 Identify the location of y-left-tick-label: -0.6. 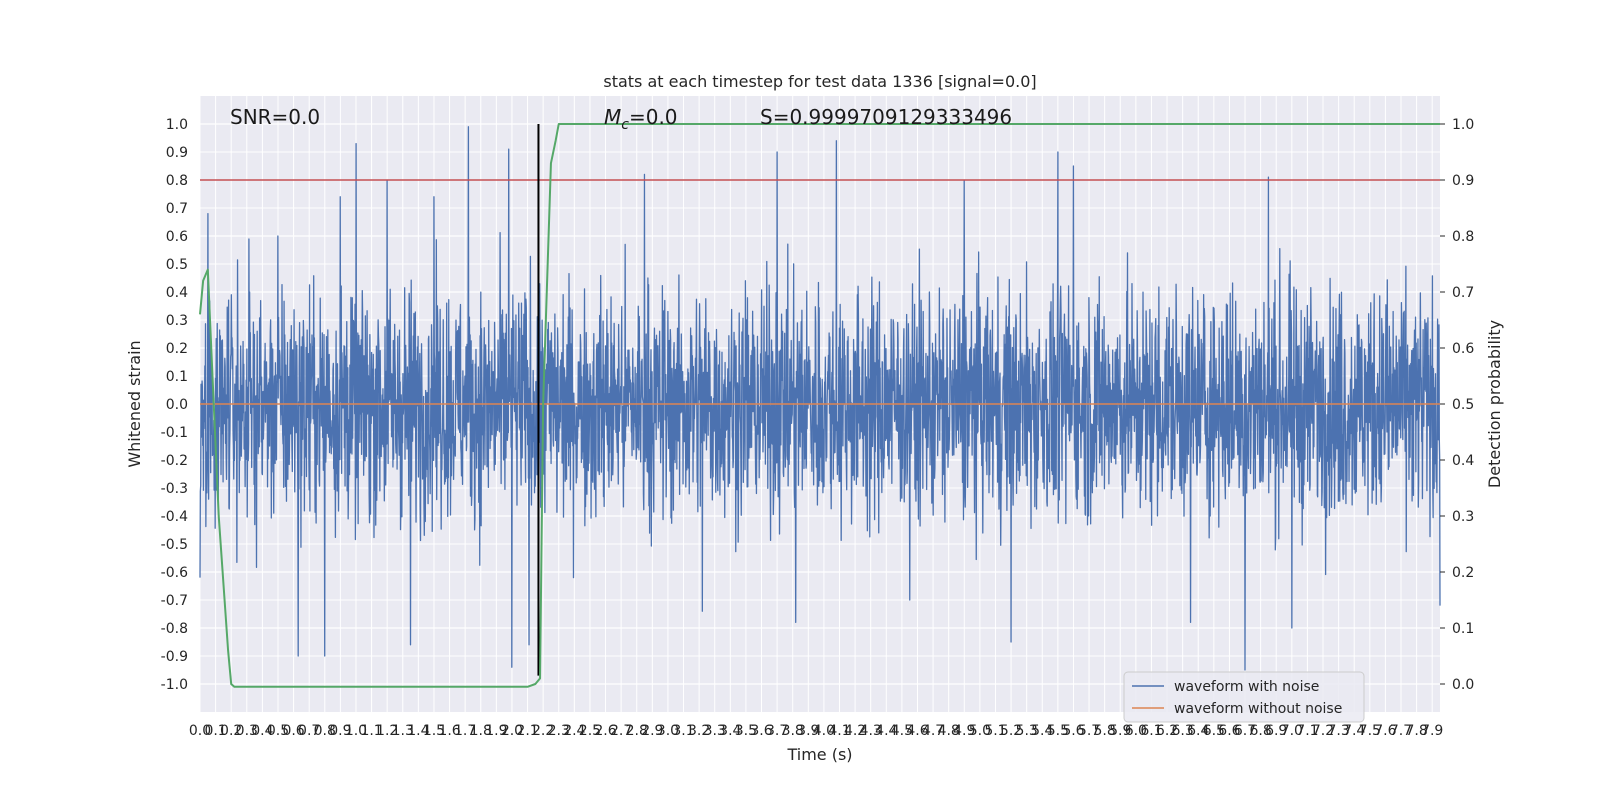
(174, 573).